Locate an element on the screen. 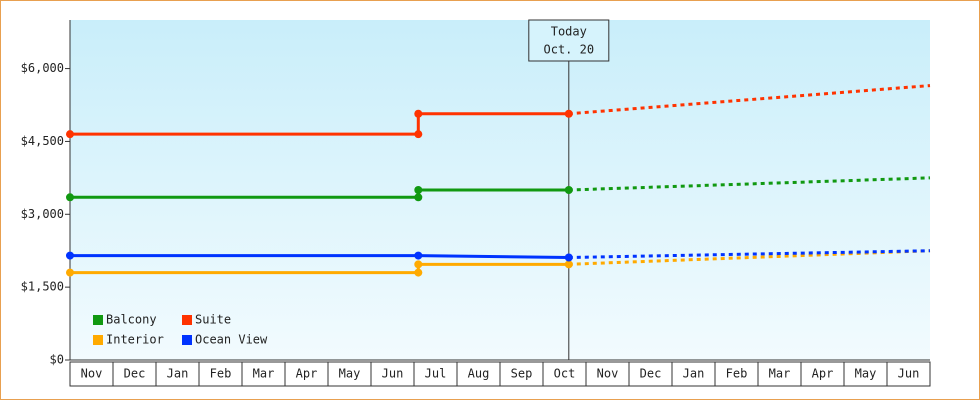 The image size is (980, 400). x-tick-cell is located at coordinates (908, 374).